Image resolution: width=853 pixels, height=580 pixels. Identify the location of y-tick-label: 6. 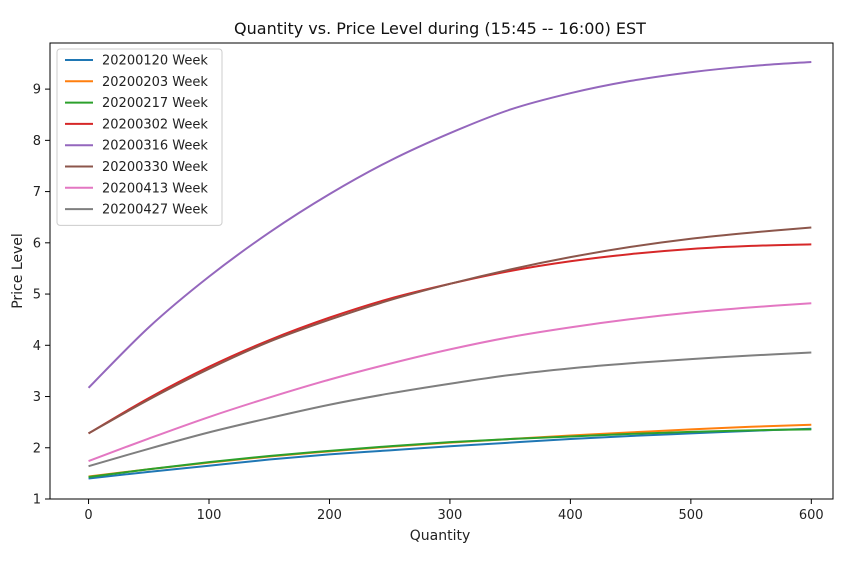
(37, 243).